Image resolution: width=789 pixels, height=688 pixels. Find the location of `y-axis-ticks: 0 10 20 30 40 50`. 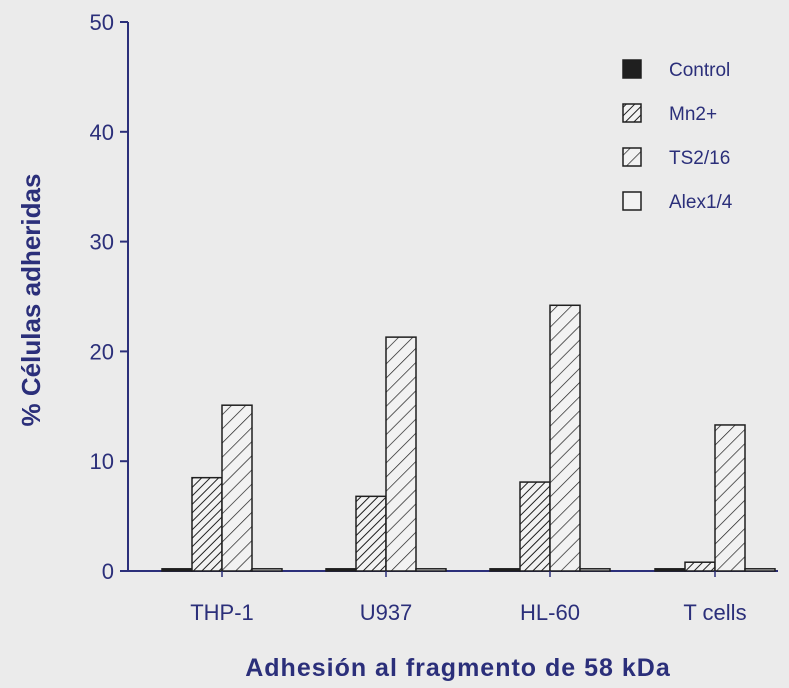

y-axis-ticks: 0 10 20 30 40 50 is located at coordinates (109, 297).